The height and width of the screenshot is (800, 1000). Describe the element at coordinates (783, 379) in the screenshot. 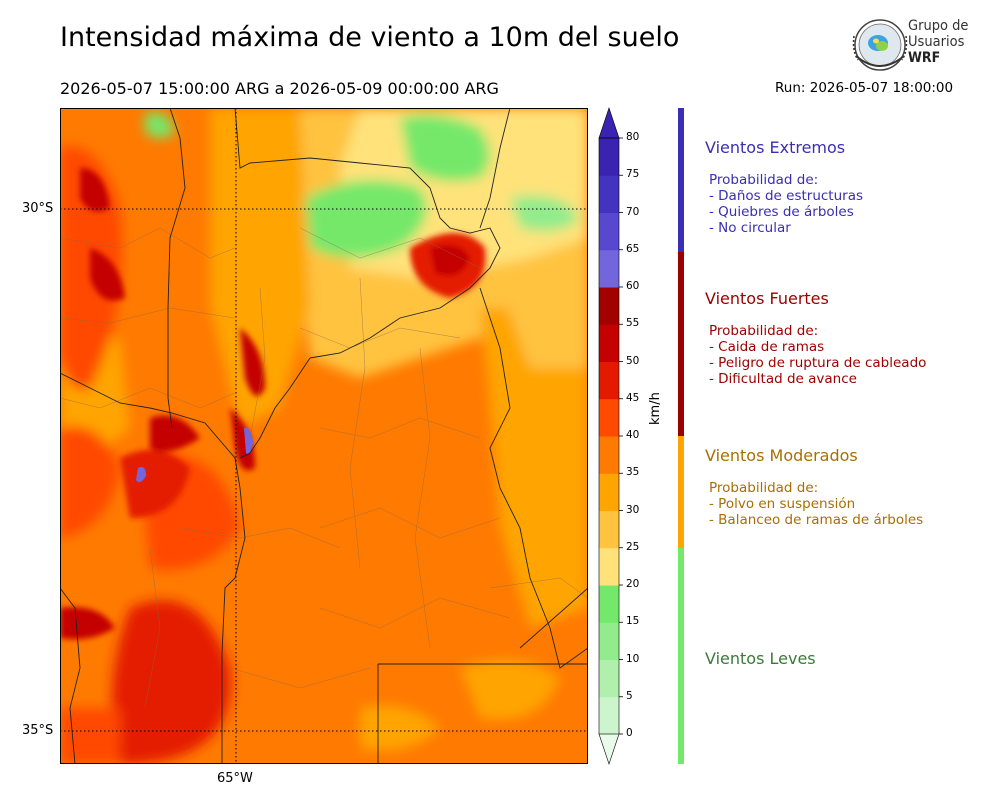

I see `desc-line: - Dificultad de avance` at that location.